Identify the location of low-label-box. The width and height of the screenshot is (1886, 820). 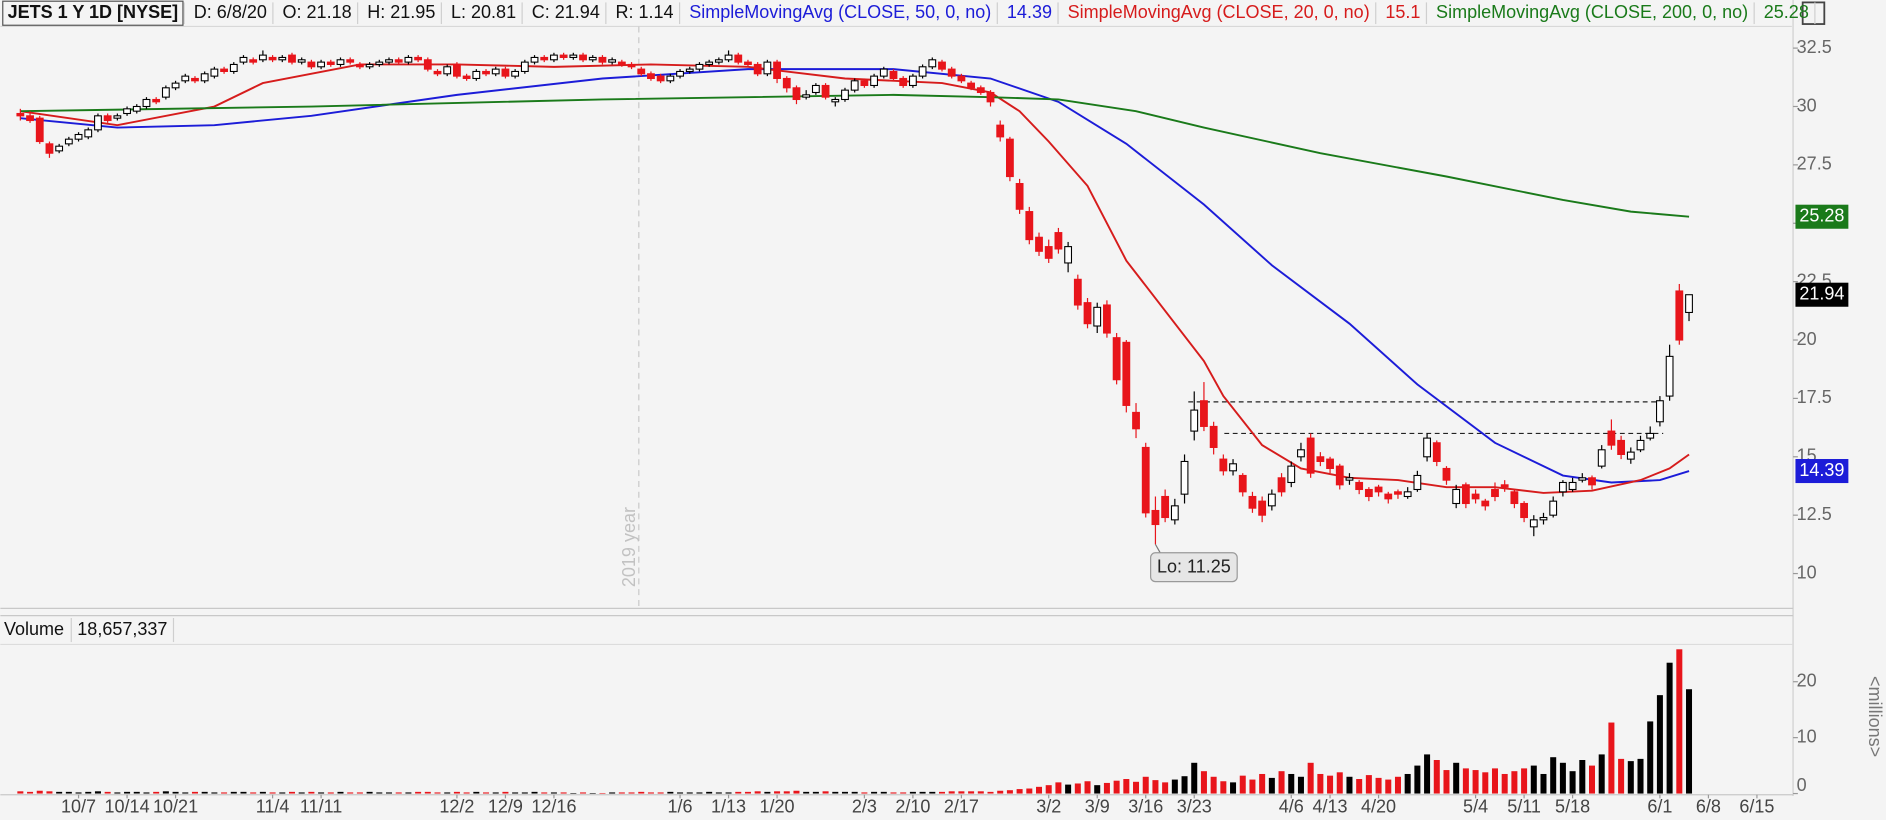
(1194, 567).